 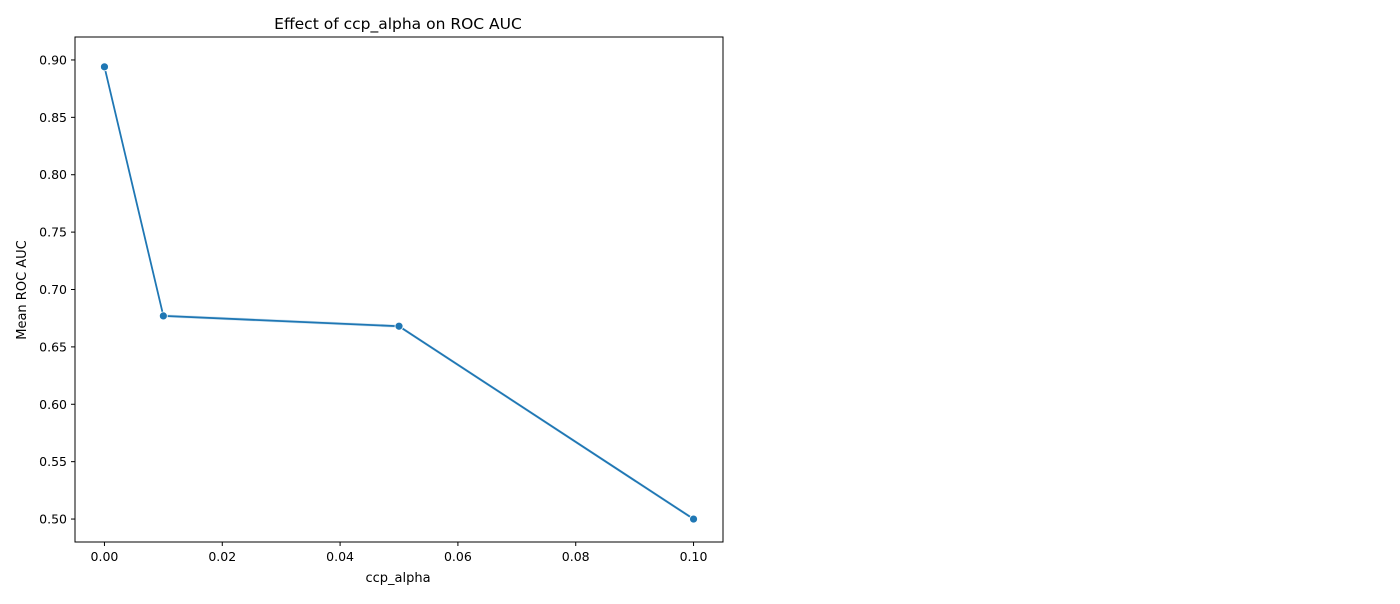 What do you see at coordinates (105, 556) in the screenshot?
I see `x-tick-label: 0.00` at bounding box center [105, 556].